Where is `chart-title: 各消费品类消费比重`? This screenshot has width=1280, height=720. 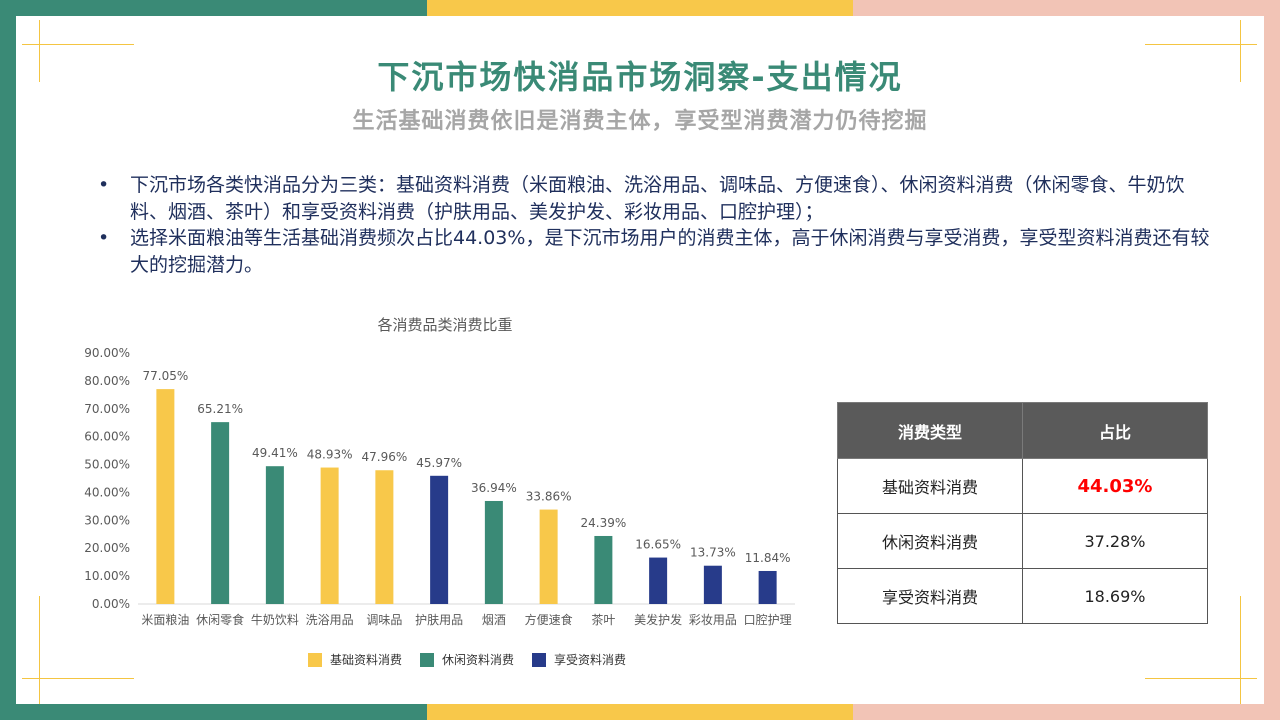
chart-title: 各消费品类消费比重 is located at coordinates (445, 325).